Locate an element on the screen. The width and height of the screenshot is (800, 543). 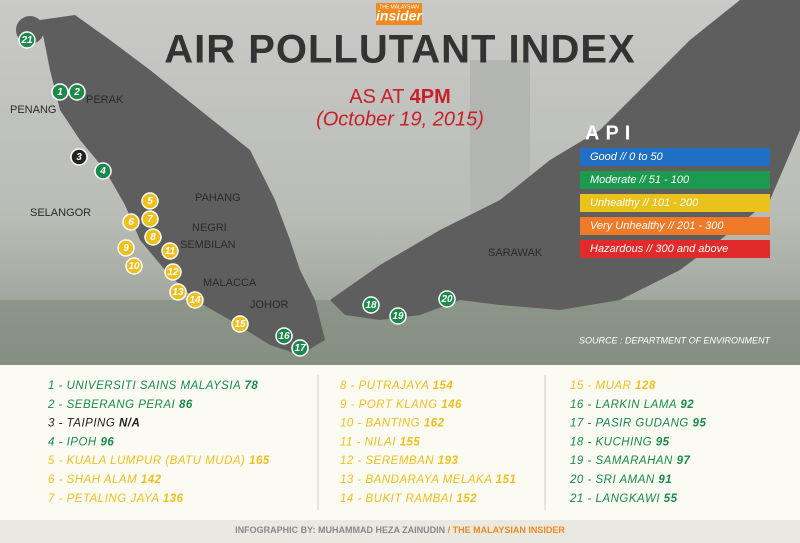
marker-number: 15 is located at coordinates (240, 324).